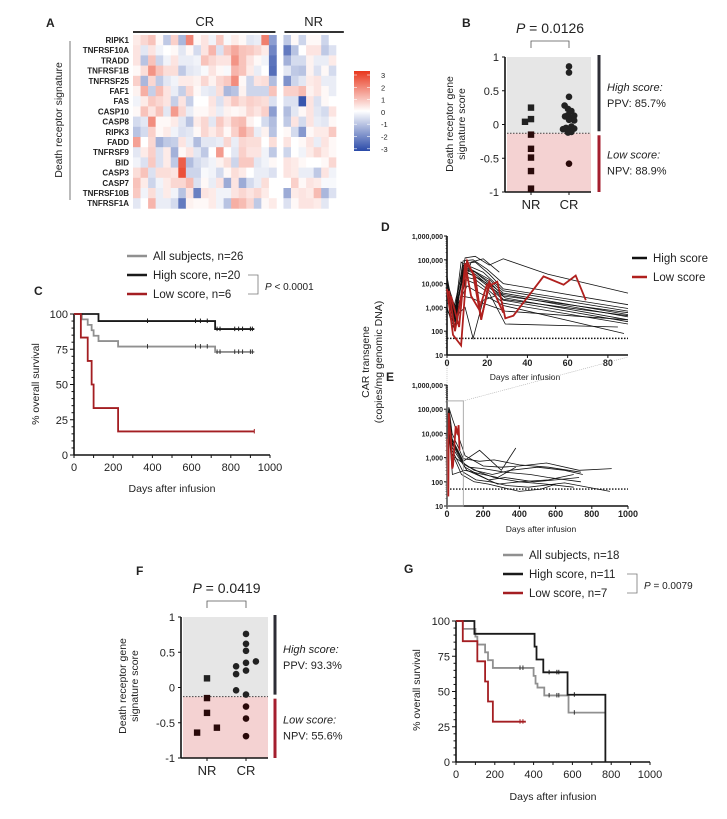 This screenshot has width=727, height=819. Describe the element at coordinates (114, 111) in the screenshot. I see `gene-label: CASP10` at that location.